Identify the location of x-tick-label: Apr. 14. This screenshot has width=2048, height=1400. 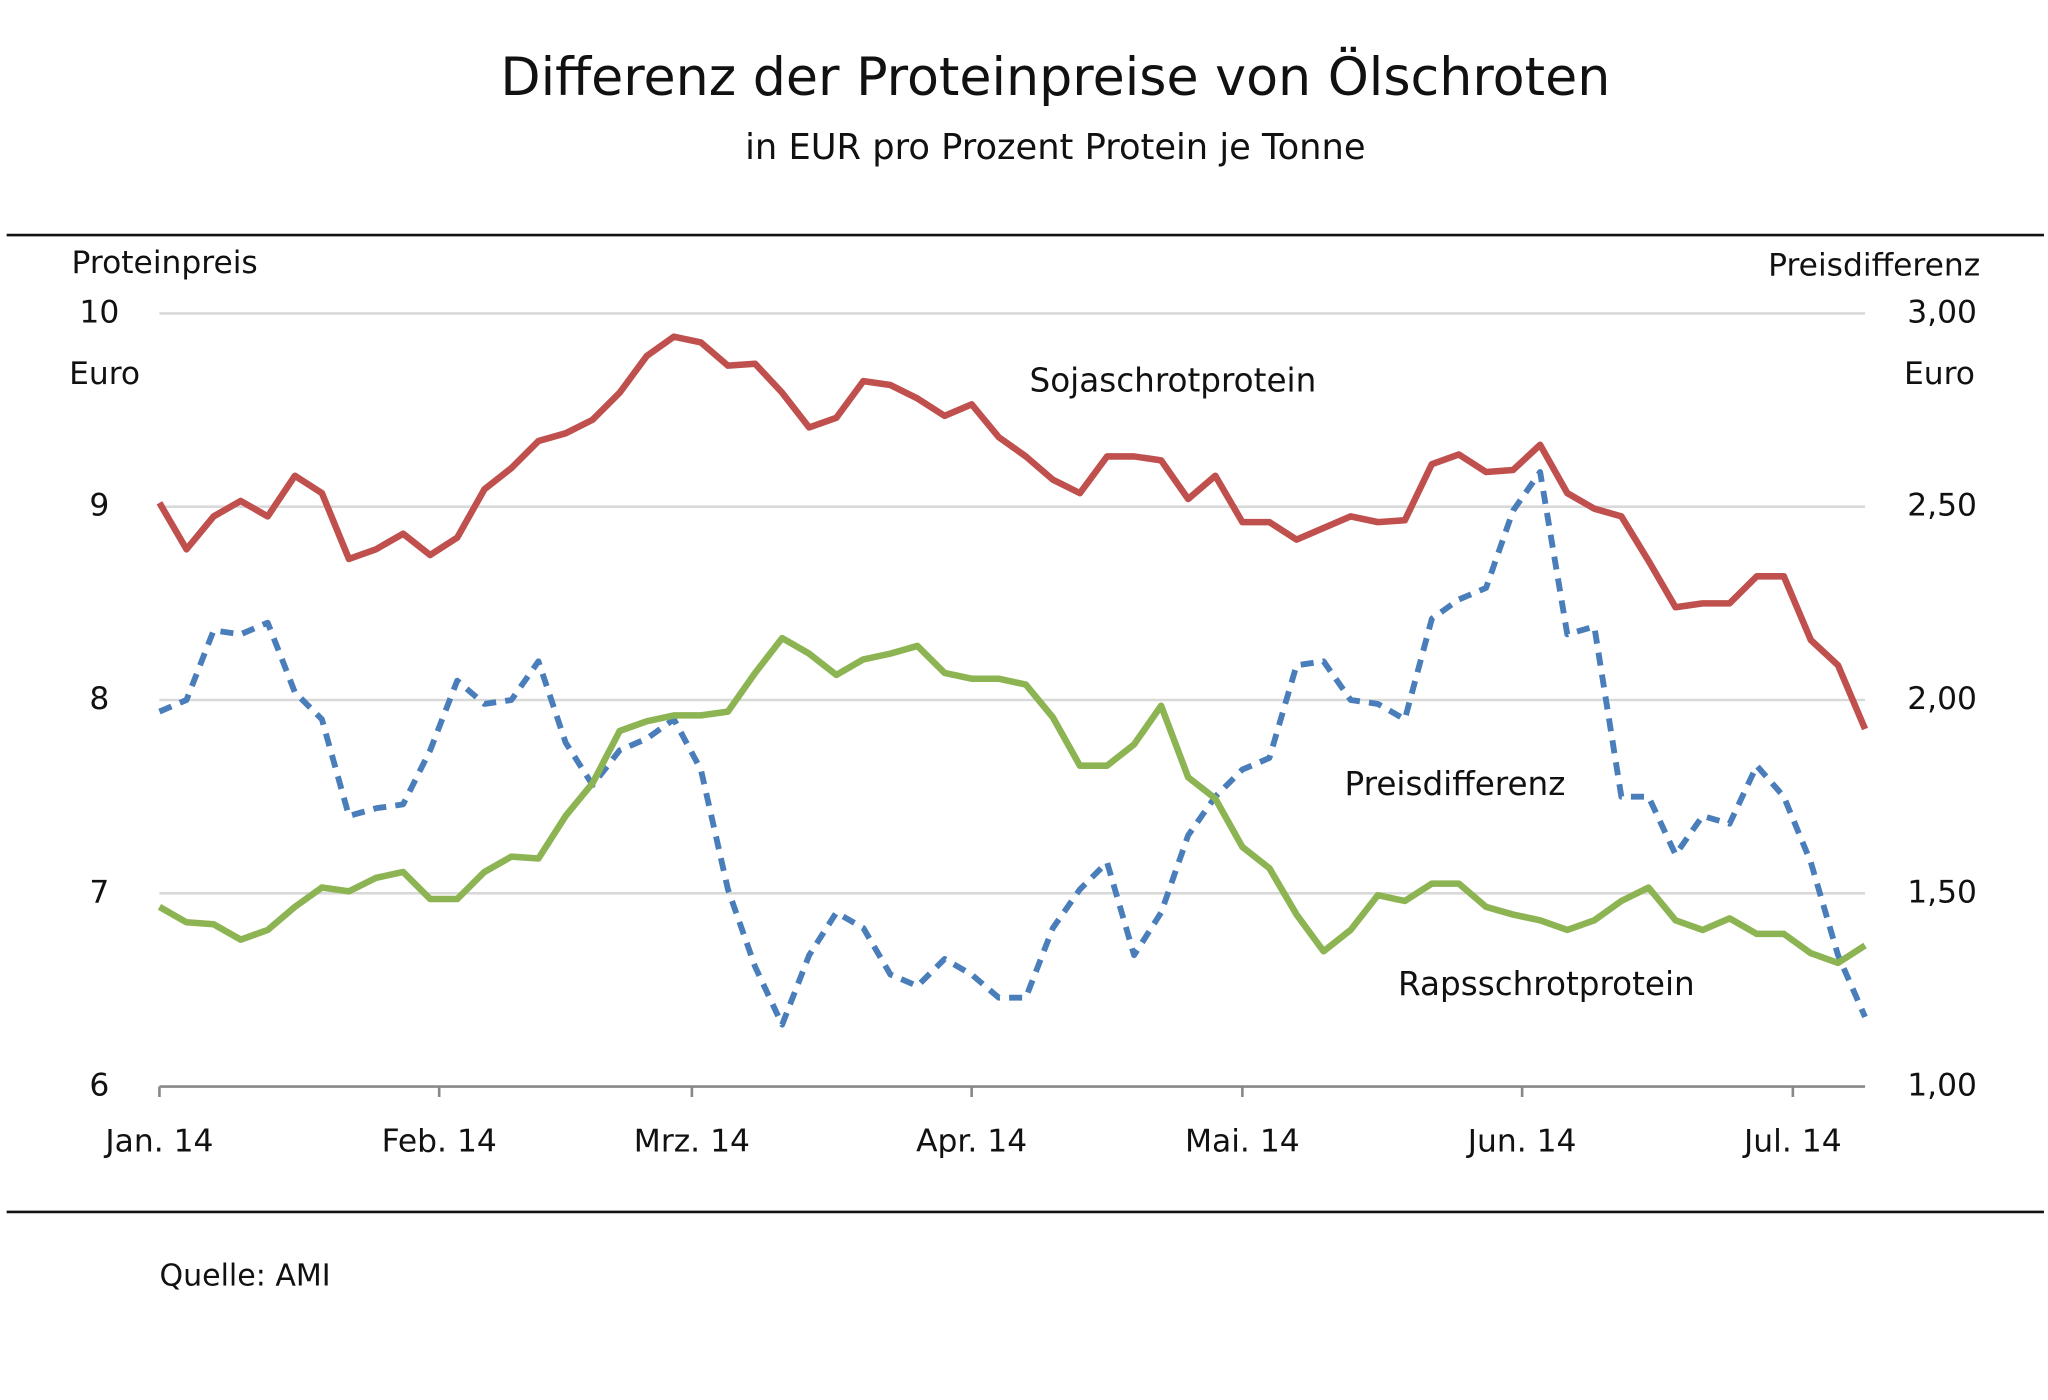
(971, 1142).